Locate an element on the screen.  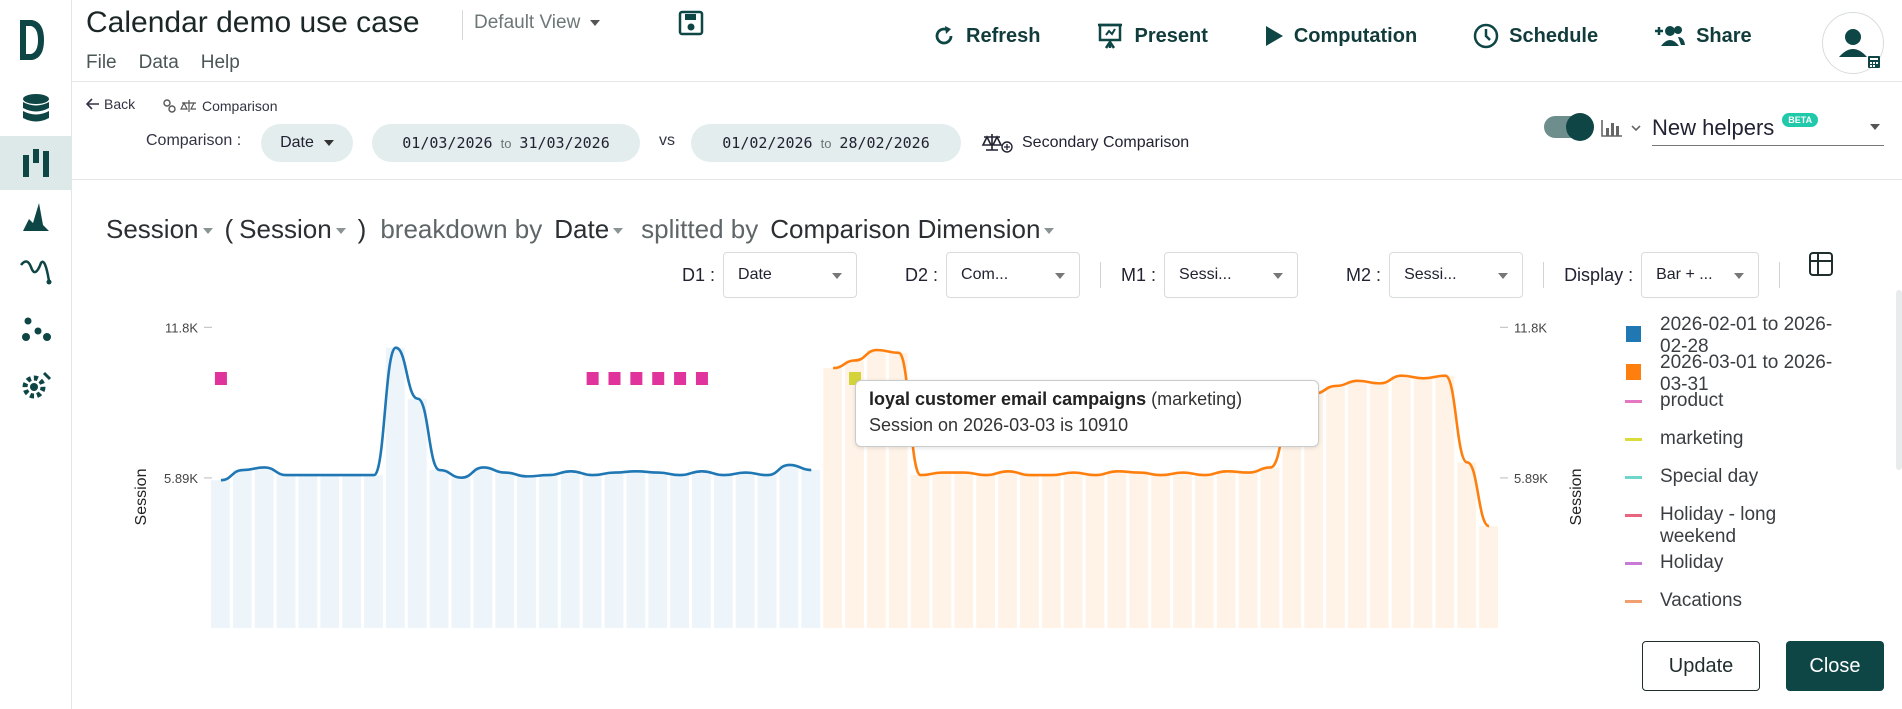
comparison-dimension-select: Date is located at coordinates (307, 143).